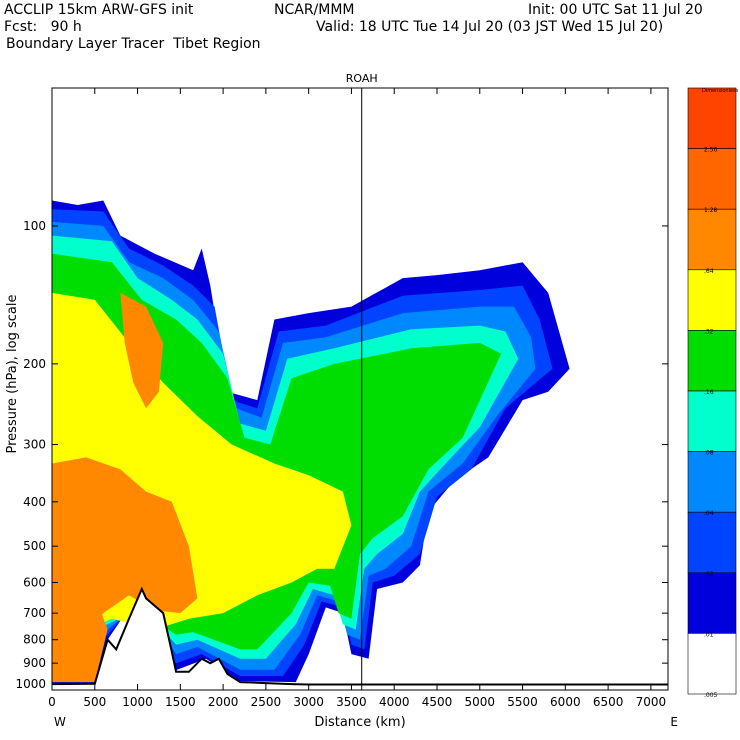  What do you see at coordinates (711, 695) in the screenshot?
I see `colorbar-level-label: .005` at bounding box center [711, 695].